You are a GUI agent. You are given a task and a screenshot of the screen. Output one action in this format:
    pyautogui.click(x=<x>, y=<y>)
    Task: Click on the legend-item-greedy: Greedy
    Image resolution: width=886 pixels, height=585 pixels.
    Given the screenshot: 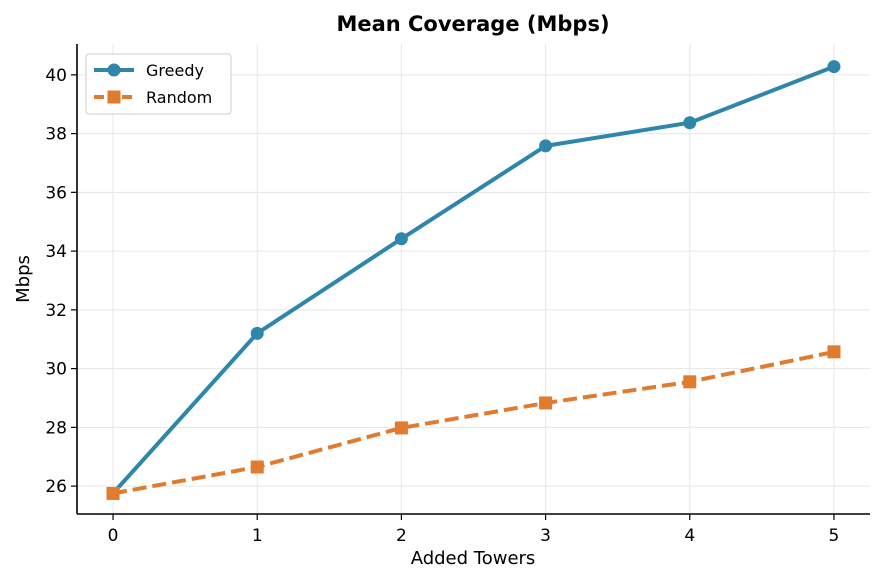 What is the action you would take?
    pyautogui.click(x=149, y=70)
    